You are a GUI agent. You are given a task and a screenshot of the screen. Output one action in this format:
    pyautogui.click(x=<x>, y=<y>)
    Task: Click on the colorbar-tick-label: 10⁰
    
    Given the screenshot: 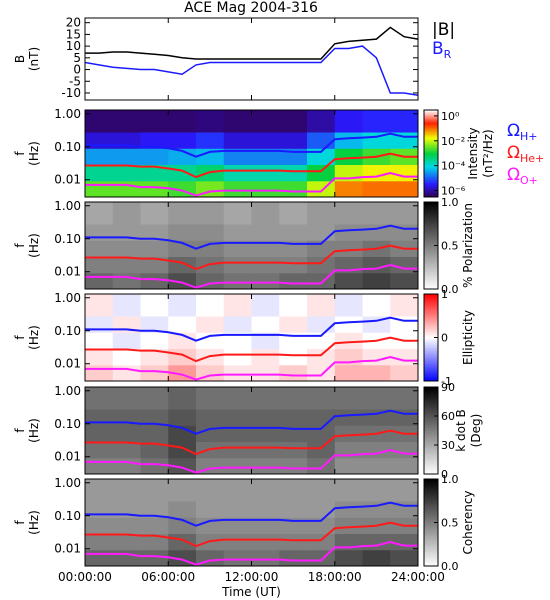 What is the action you would take?
    pyautogui.click(x=450, y=116)
    